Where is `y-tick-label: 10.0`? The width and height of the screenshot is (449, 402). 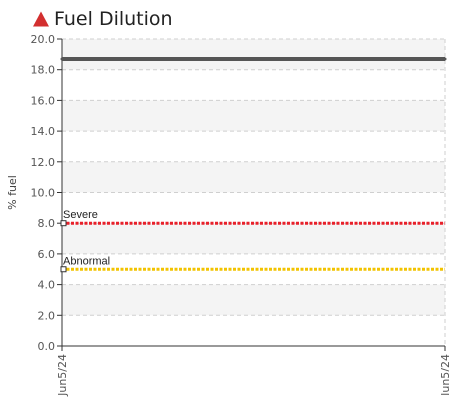
y-tick-label: 10.0 is located at coordinates (43, 193).